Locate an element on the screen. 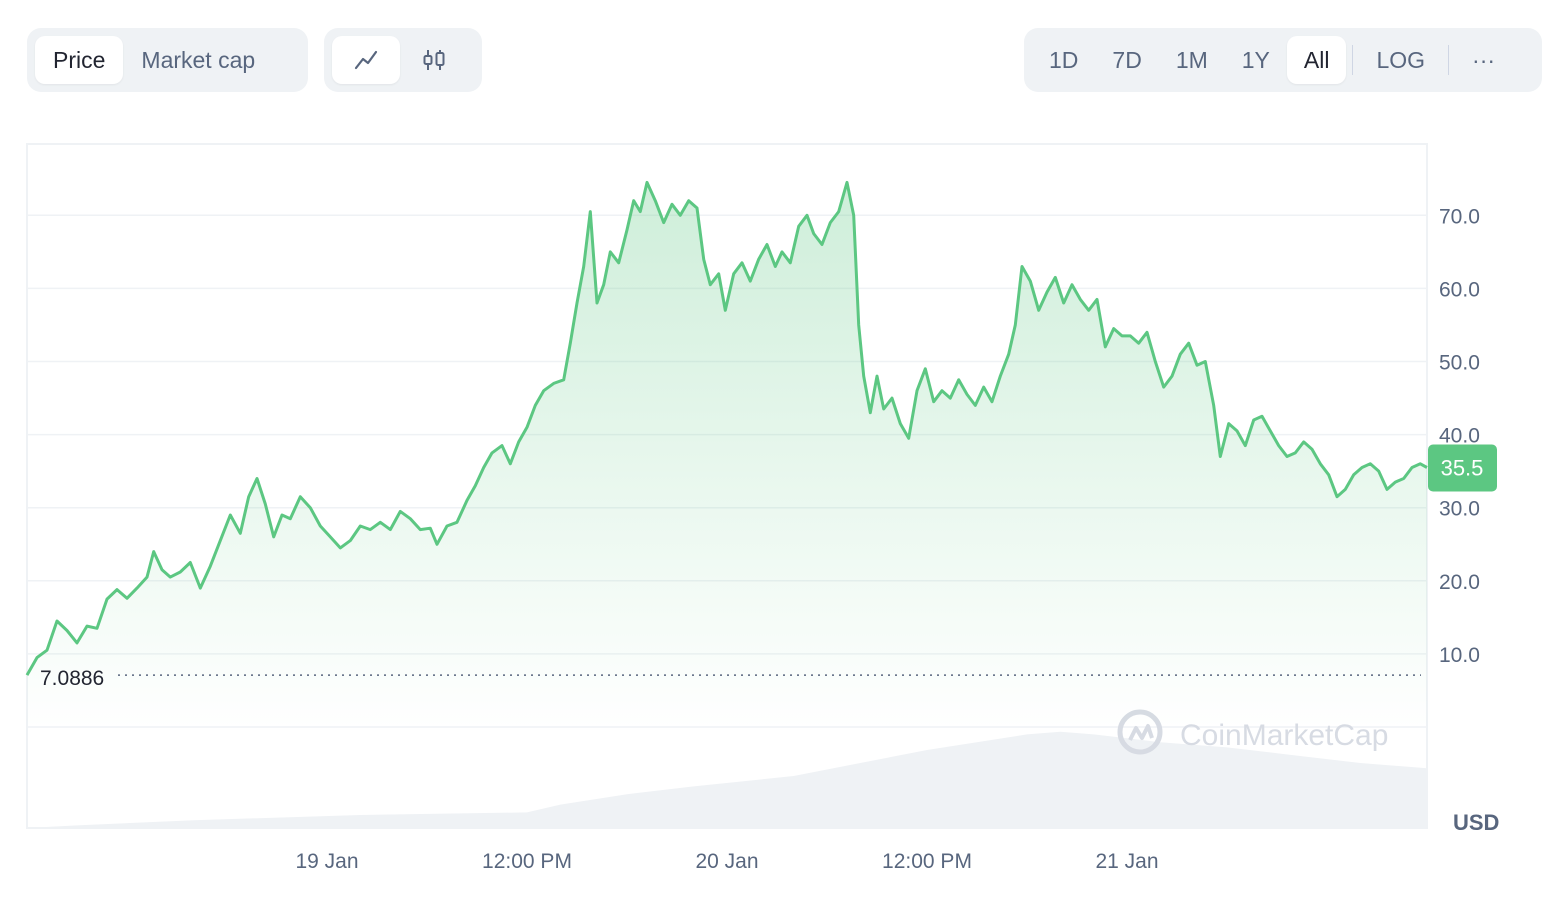 Image resolution: width=1566 pixels, height=910 pixels. x-tick-label: 20 Jan is located at coordinates (726, 861).